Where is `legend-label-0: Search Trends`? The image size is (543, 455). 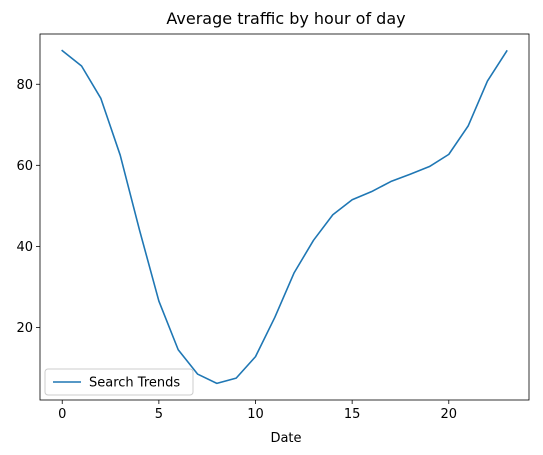 legend-label-0: Search Trends is located at coordinates (134, 383).